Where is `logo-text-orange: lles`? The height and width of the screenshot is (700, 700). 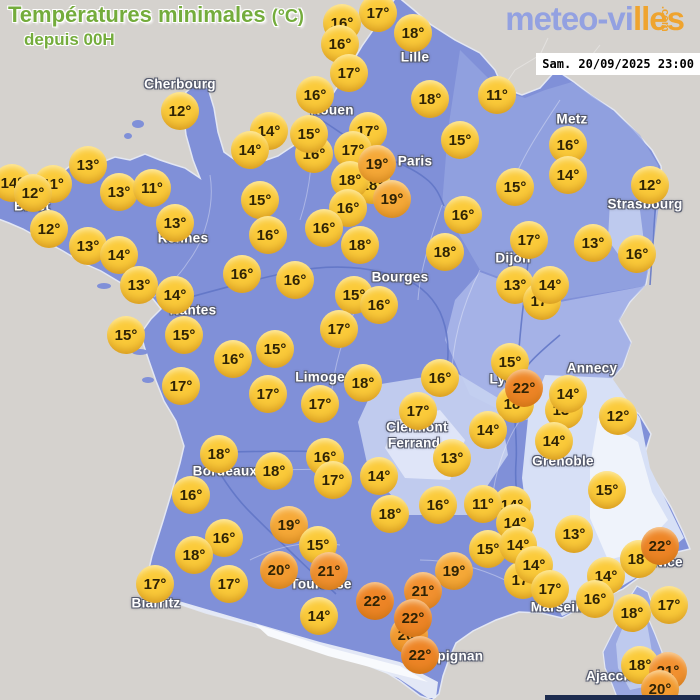
logo-text-orange: lles is located at coordinates (658, 18).